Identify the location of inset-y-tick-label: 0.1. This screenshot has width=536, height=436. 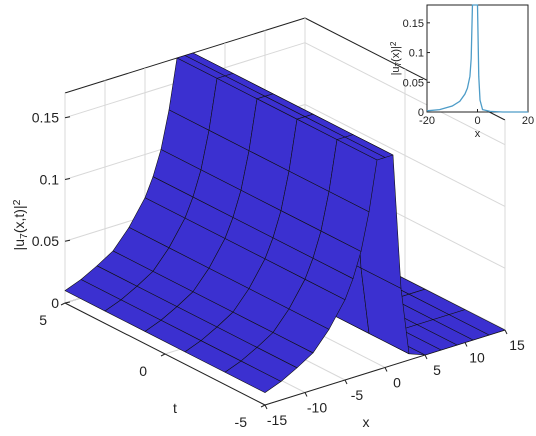
(416, 54).